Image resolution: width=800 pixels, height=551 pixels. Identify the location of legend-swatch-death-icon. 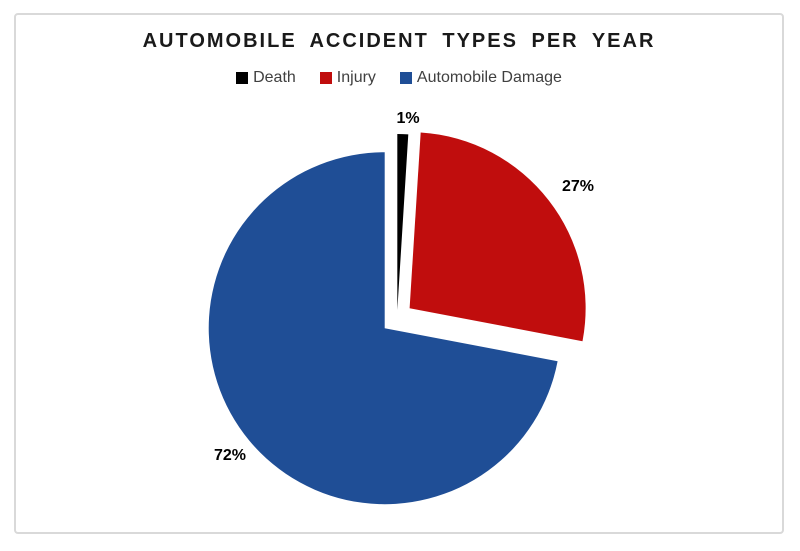
(242, 78).